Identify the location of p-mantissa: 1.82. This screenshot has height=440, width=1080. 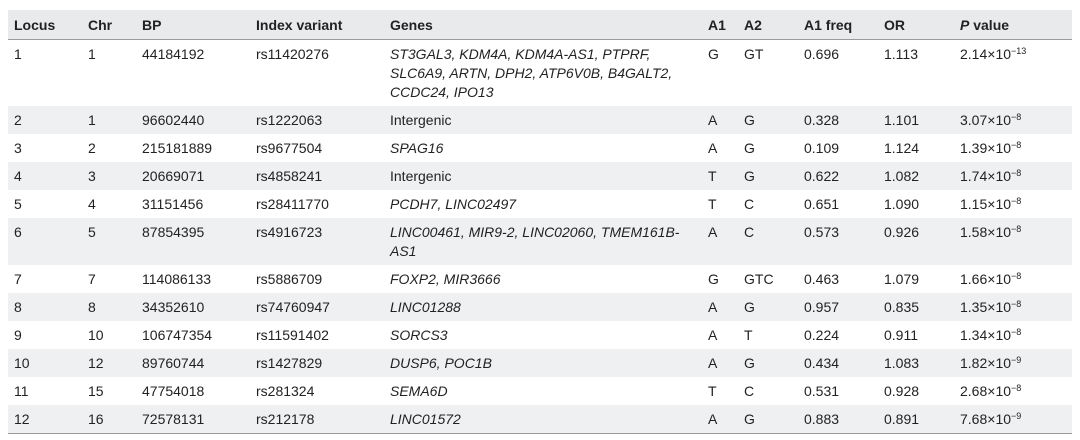
(974, 363).